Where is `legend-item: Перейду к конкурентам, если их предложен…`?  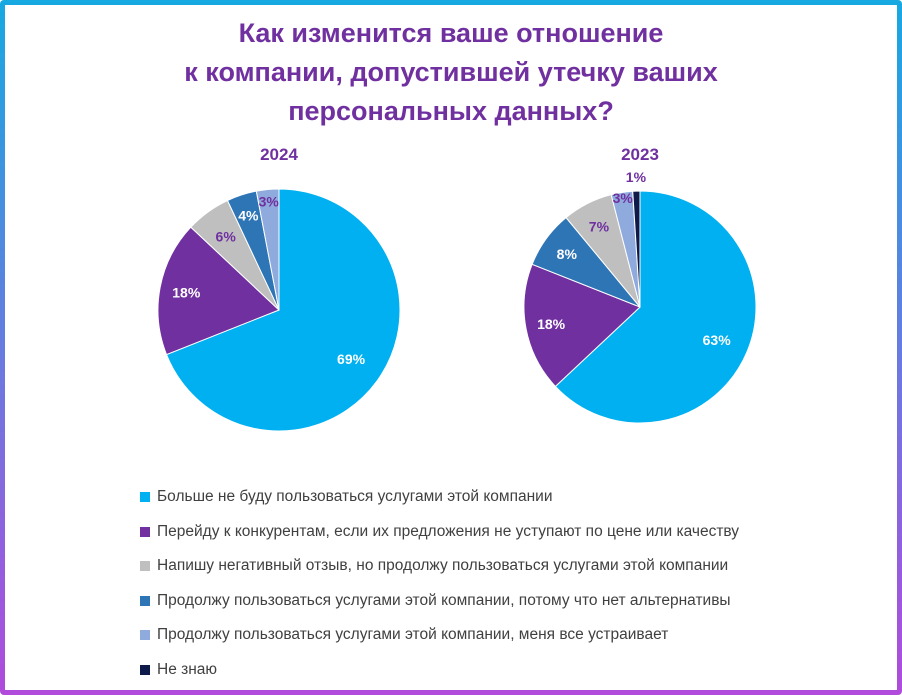
legend-item: Перейду к конкурентам, если их предложен… is located at coordinates (439, 532).